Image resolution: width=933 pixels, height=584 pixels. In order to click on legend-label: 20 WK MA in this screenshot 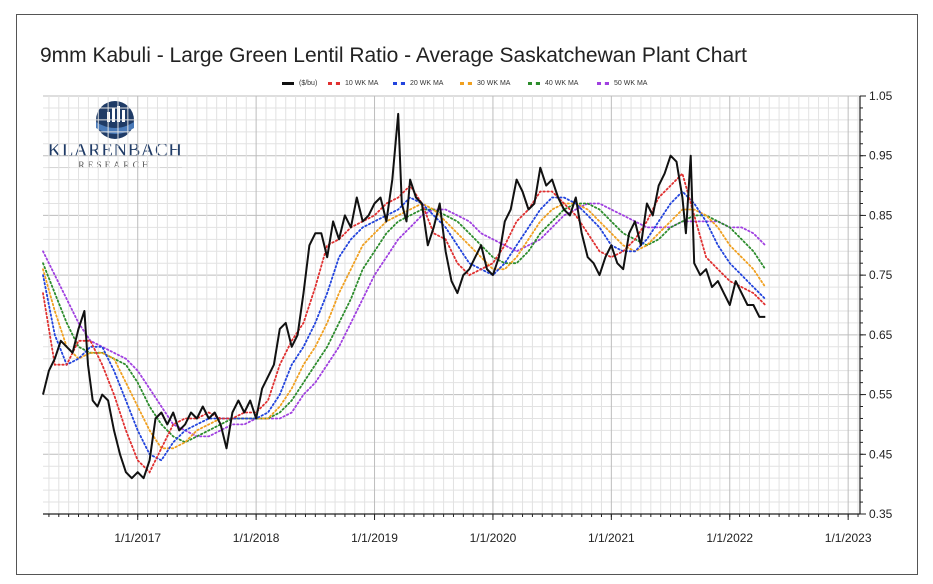, I will do `click(427, 83)`.